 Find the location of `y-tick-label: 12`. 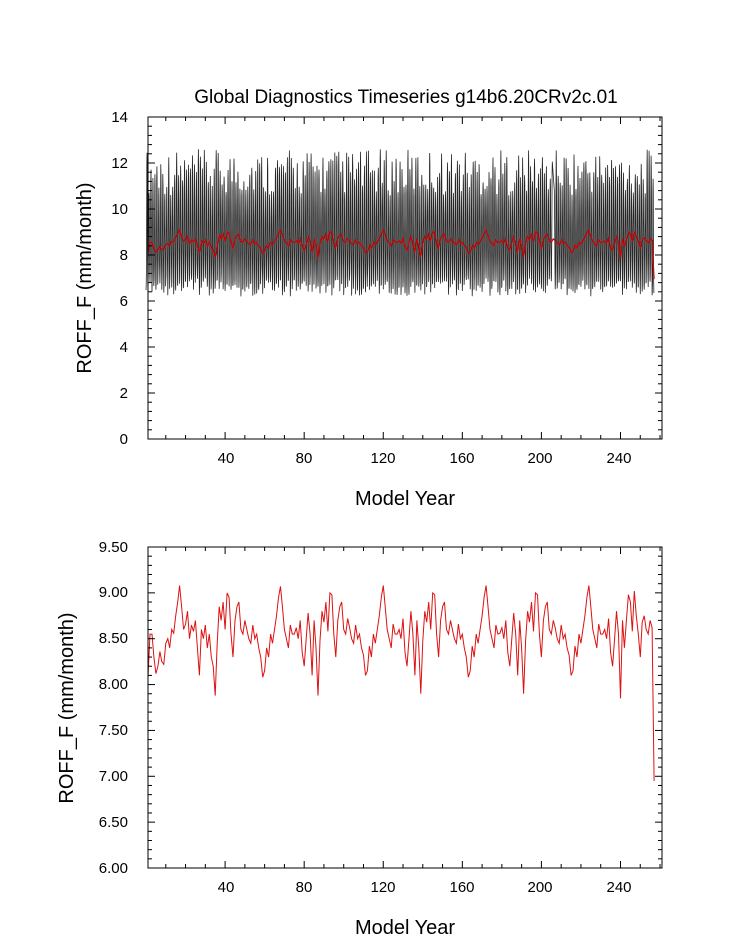

y-tick-label: 12 is located at coordinates (119, 163).